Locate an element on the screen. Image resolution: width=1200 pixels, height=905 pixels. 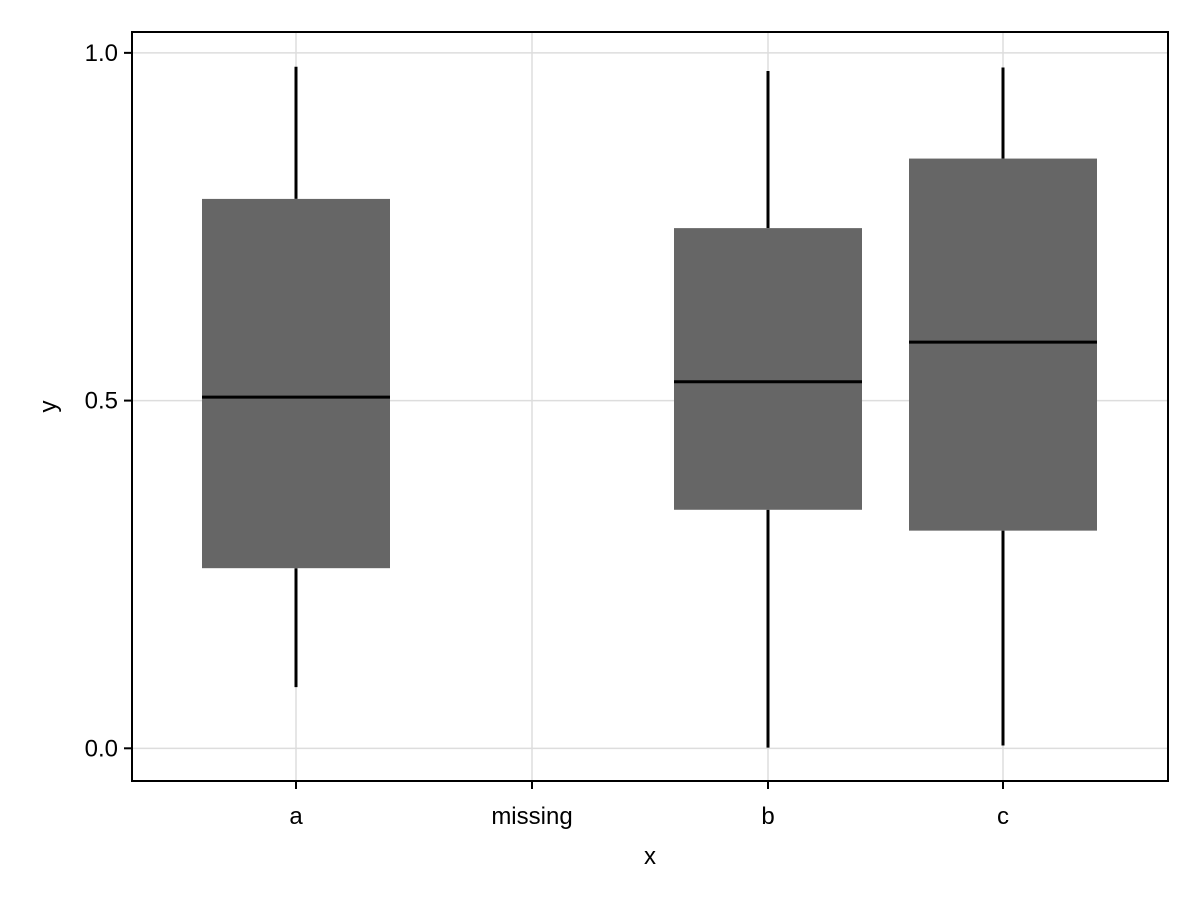
x-axis-label: x is located at coordinates (650, 856).